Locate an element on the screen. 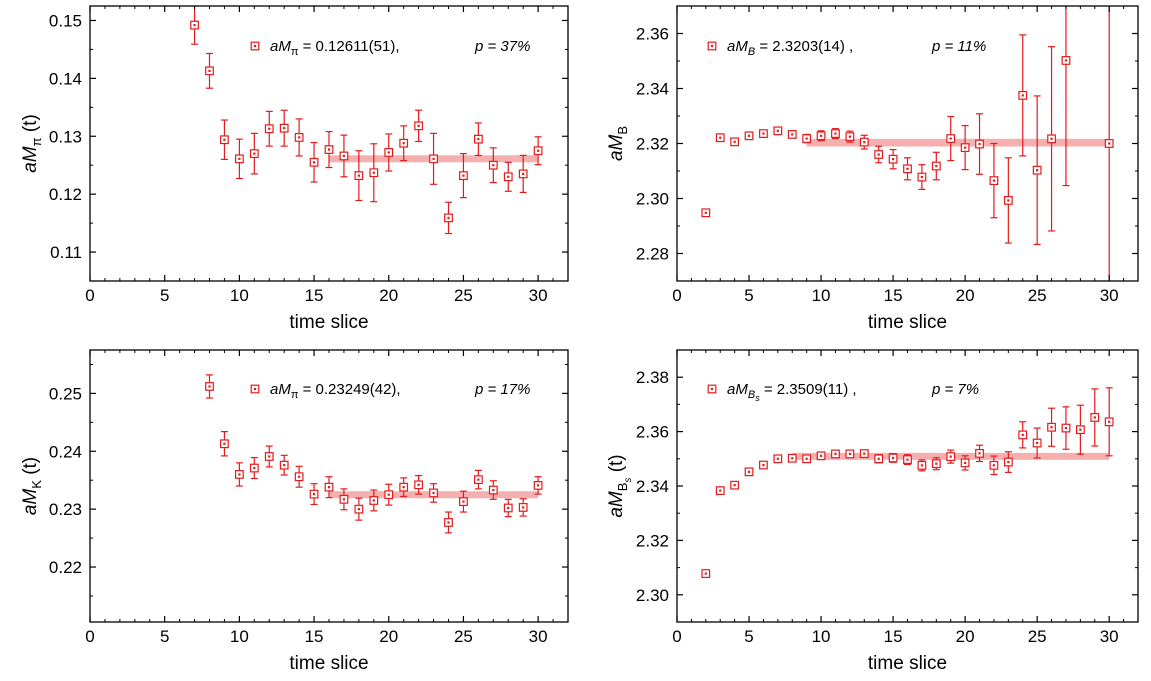 The height and width of the screenshot is (681, 1151). legend-p-value: p = 37% is located at coordinates (502, 46).